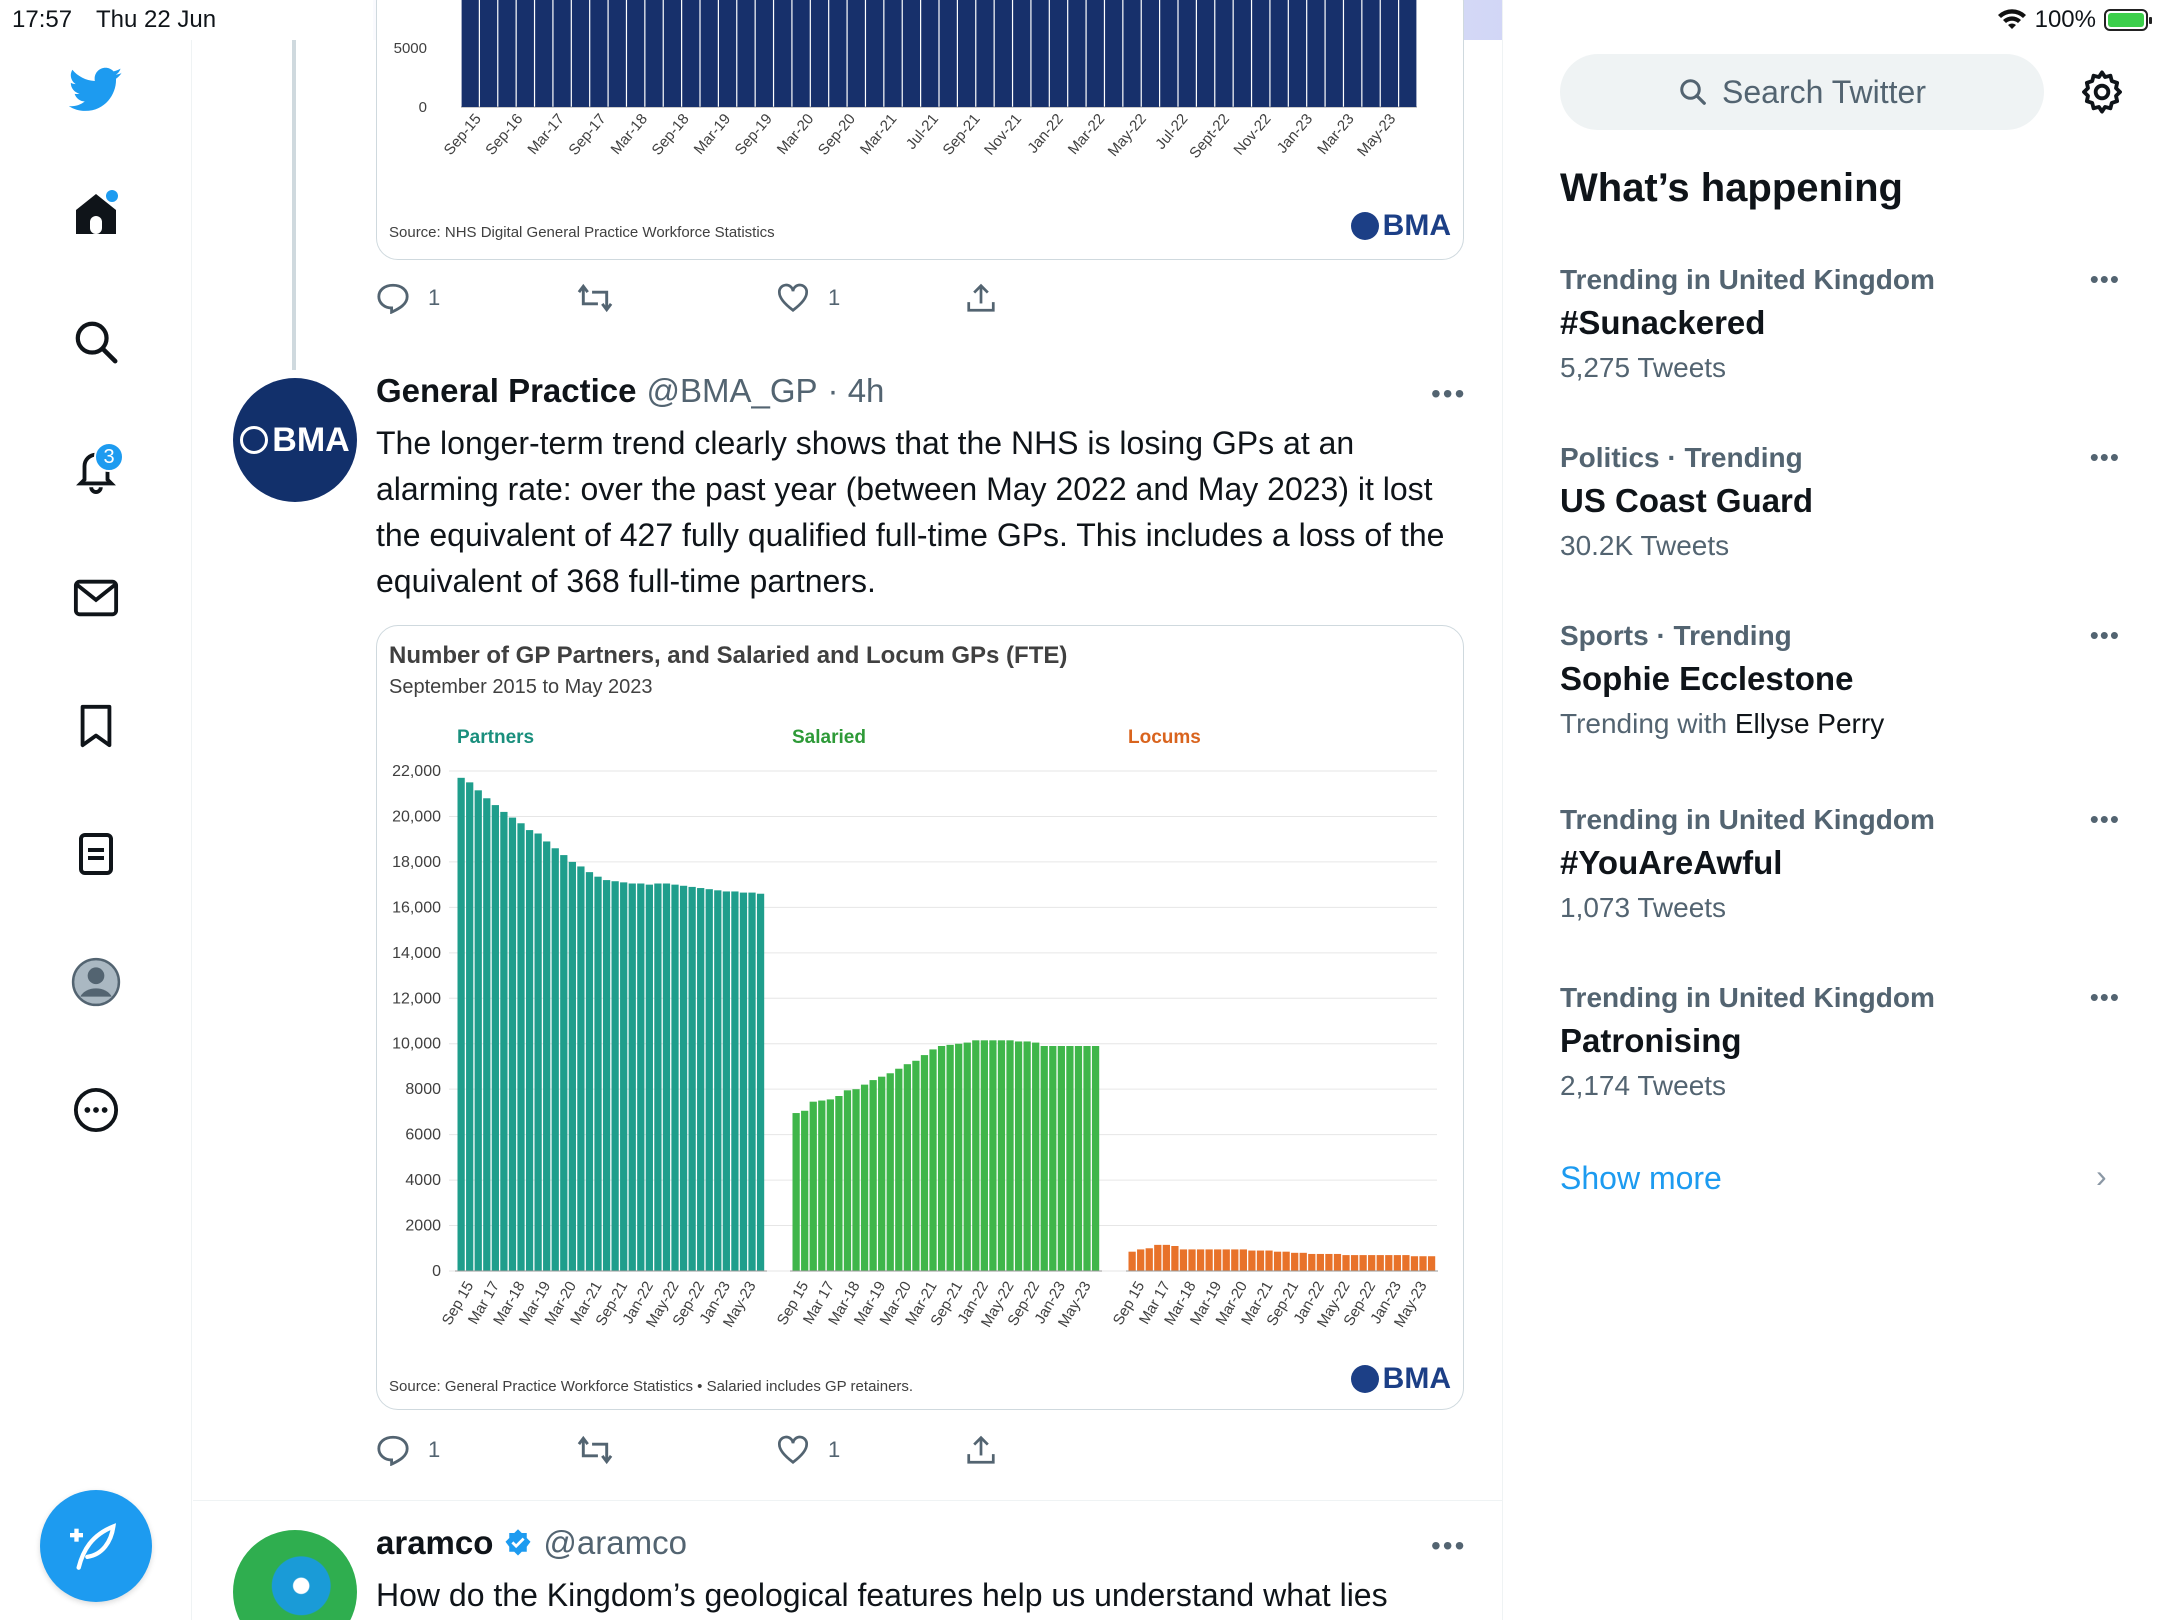  I want to click on notifications-bell-icon: 3, so click(96, 470).